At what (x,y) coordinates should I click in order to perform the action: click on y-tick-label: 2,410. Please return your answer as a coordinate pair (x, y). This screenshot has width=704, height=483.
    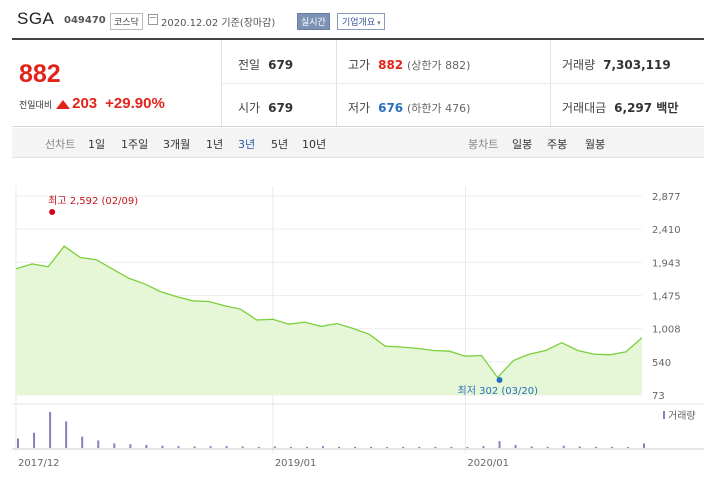
    Looking at the image, I should click on (666, 230).